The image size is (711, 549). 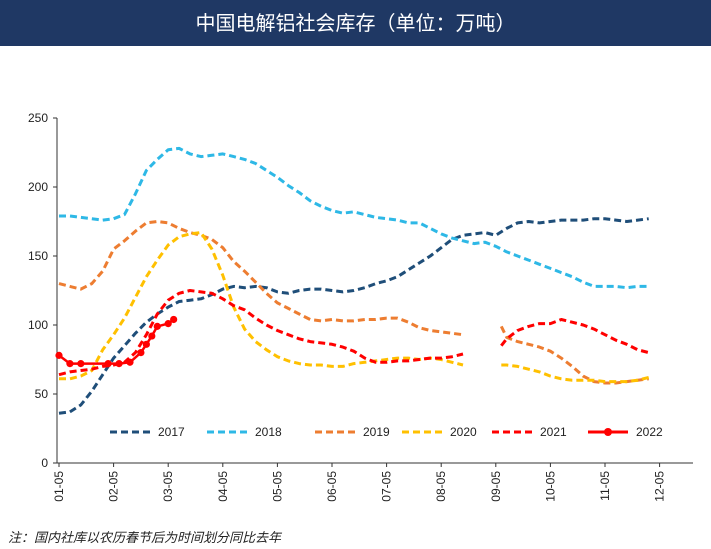 I want to click on x-tick-label: 11-05, so click(x=605, y=486).